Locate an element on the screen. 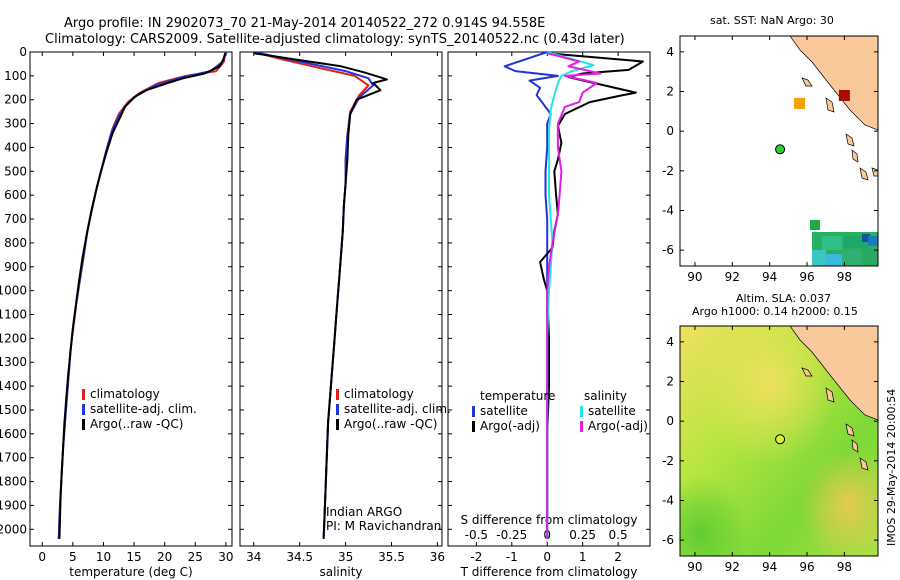  differences-xtick-label: 2 is located at coordinates (618, 557).